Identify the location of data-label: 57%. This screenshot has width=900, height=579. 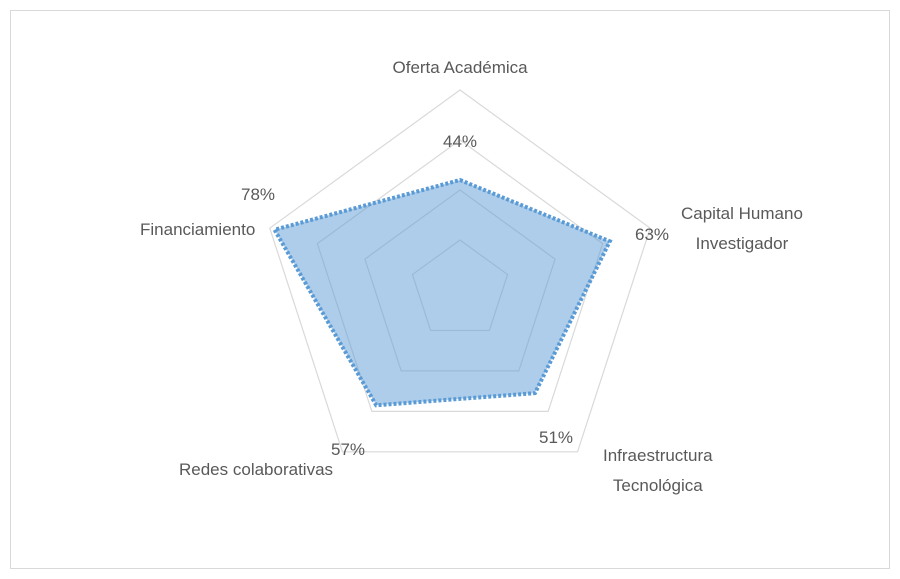
(348, 449).